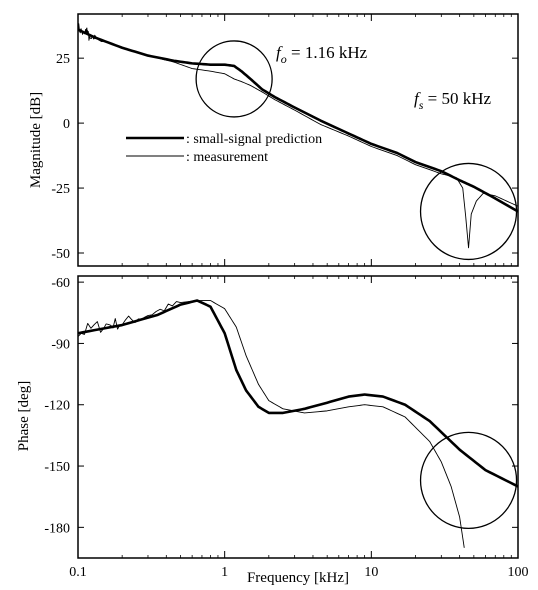  I want to click on annotation-fs: fs = 50 kHz, so click(453, 100).